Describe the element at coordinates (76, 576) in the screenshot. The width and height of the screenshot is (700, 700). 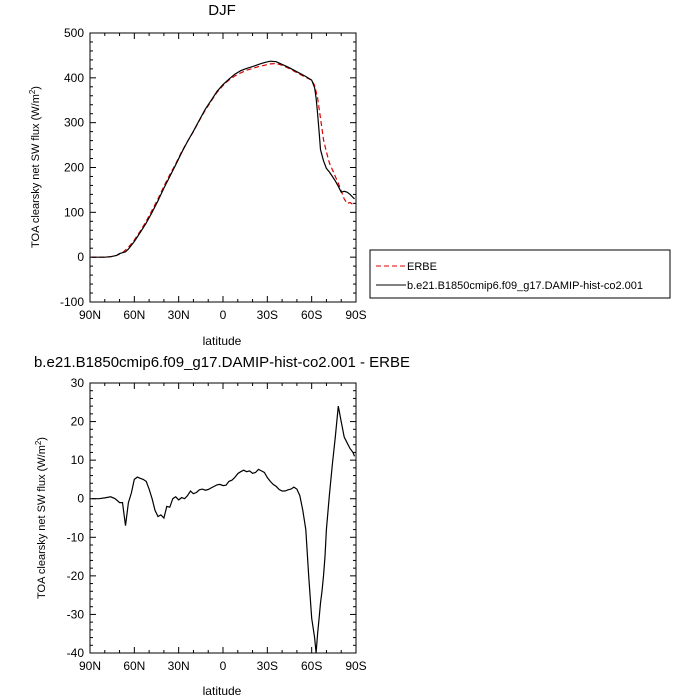
I see `y-tick-label: -20` at that location.